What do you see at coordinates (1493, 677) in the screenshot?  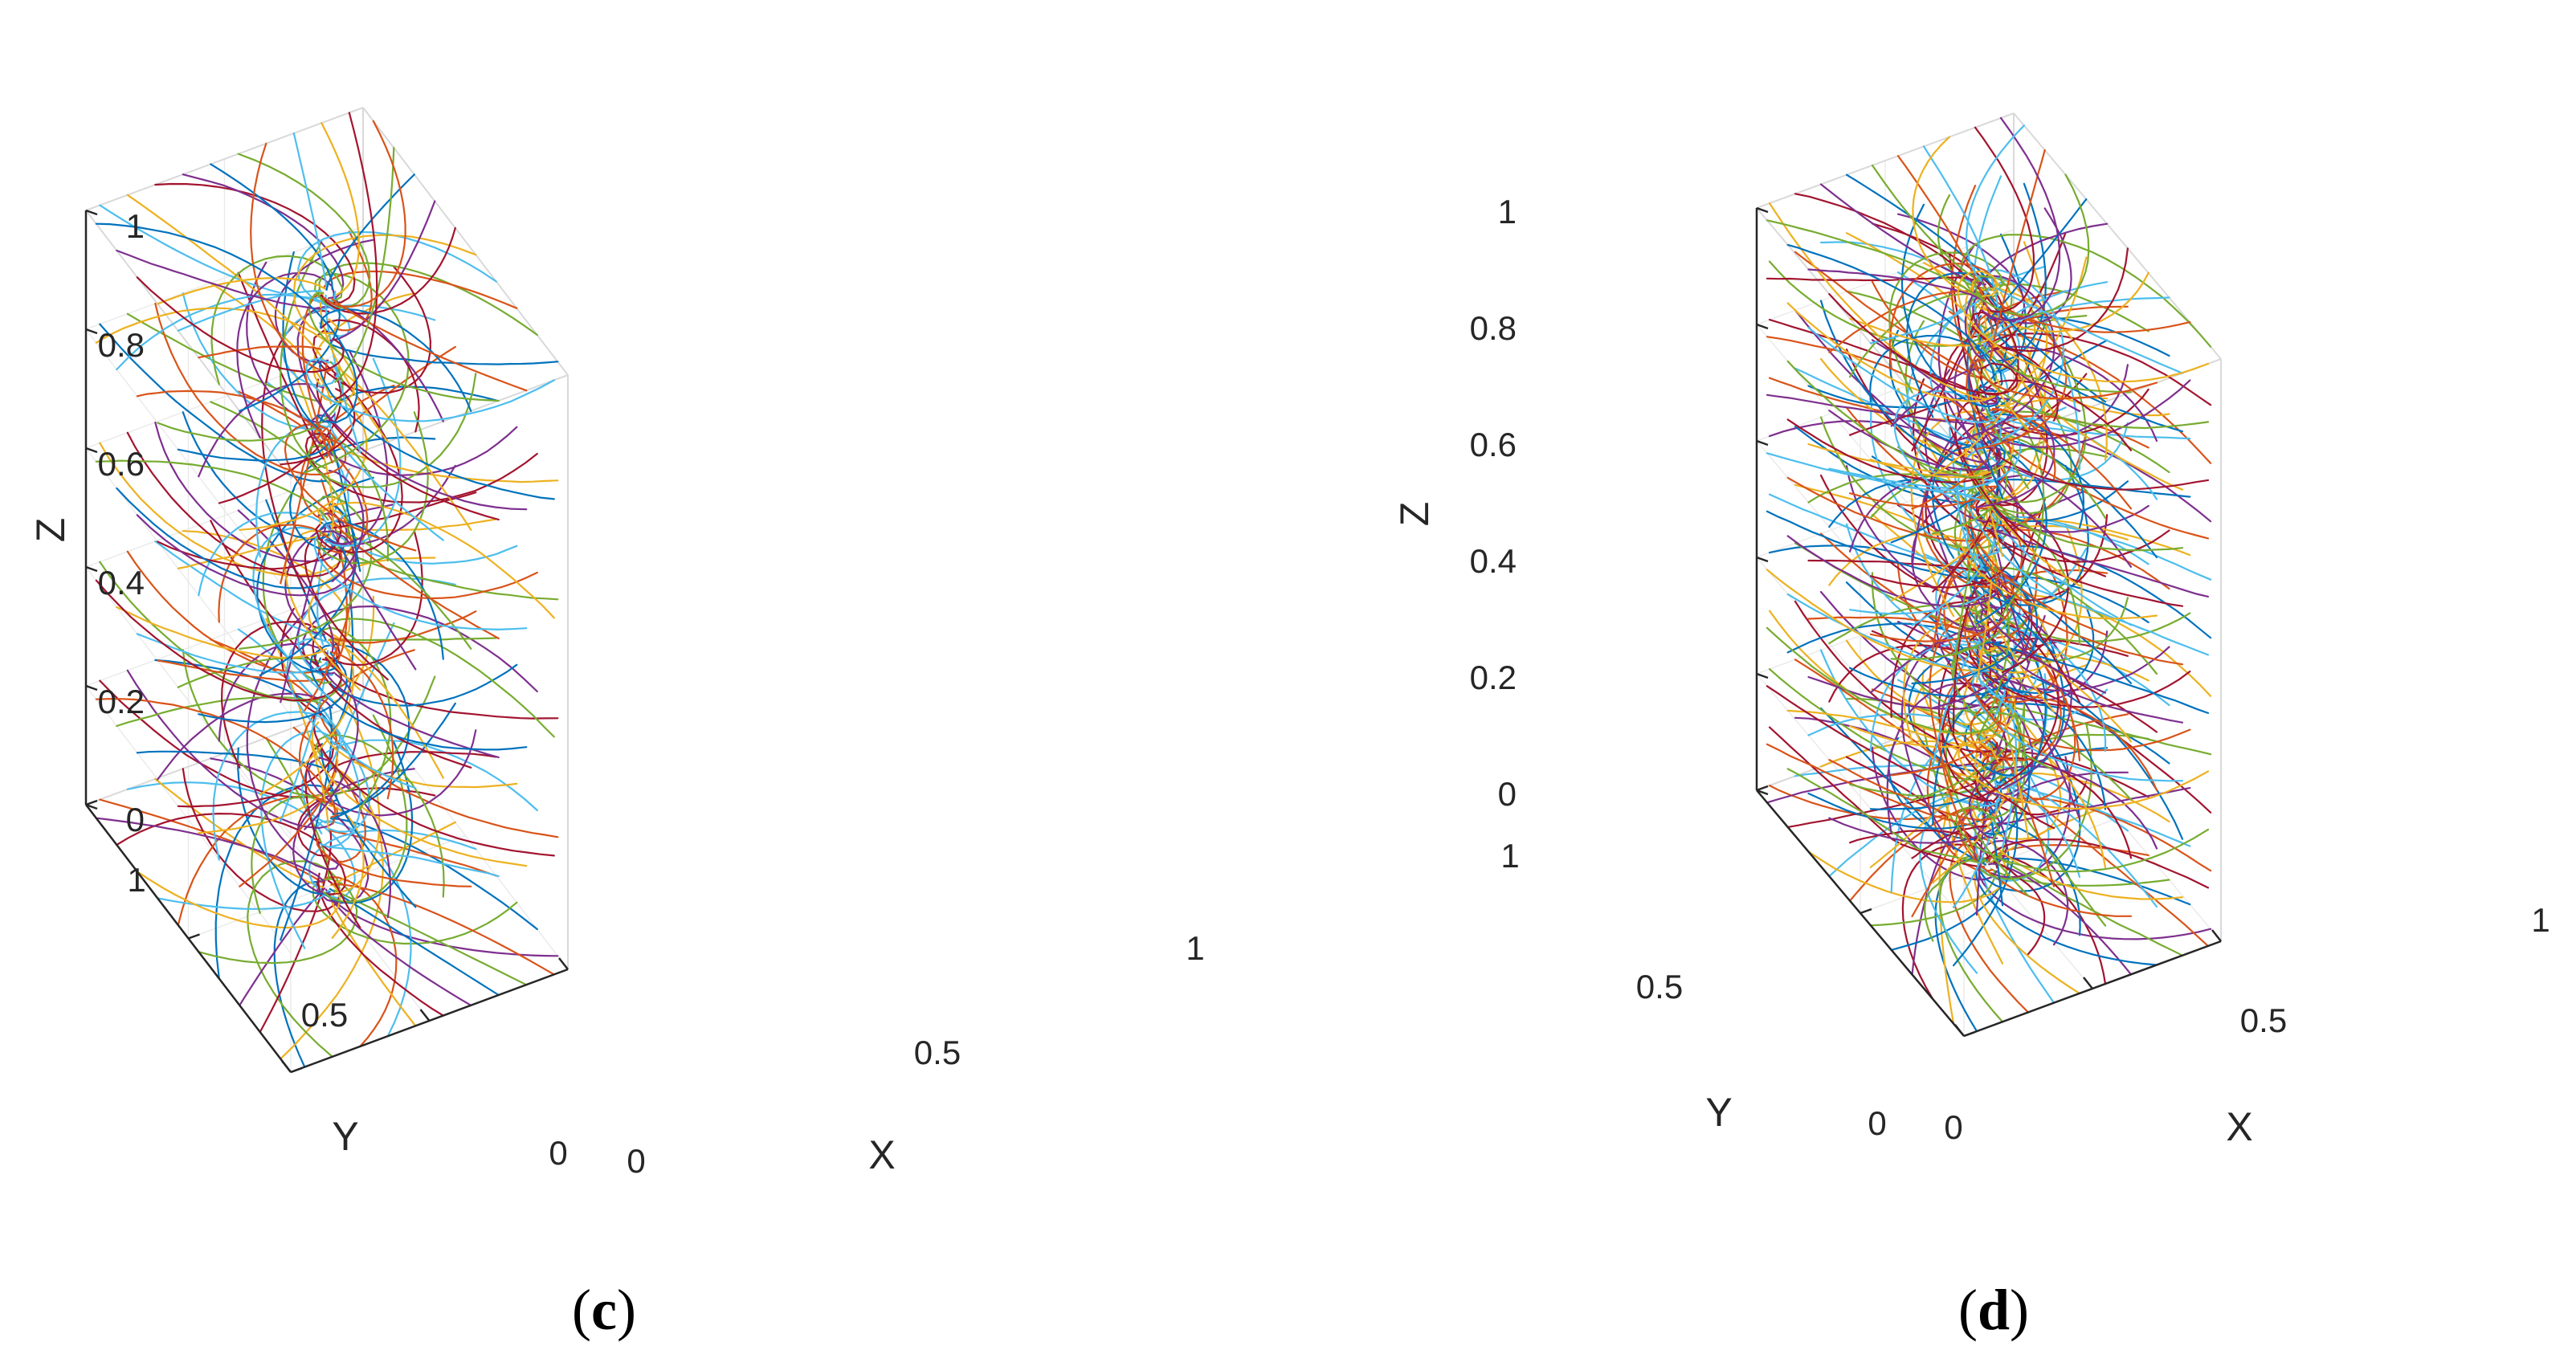 I see `panel-d-z-tick-1: 0.2` at bounding box center [1493, 677].